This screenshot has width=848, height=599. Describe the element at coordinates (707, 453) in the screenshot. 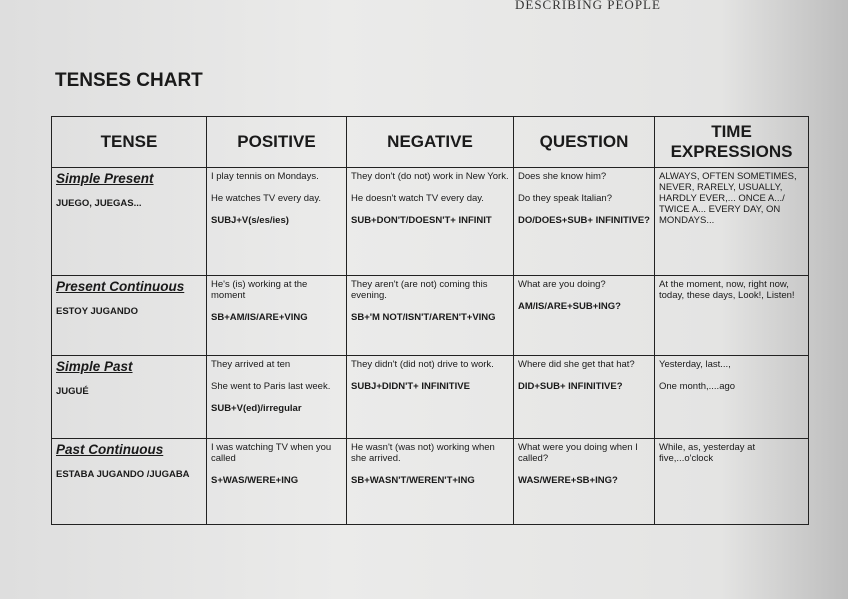

I see `example: While, as, yesterday at five,...o'clock` at that location.